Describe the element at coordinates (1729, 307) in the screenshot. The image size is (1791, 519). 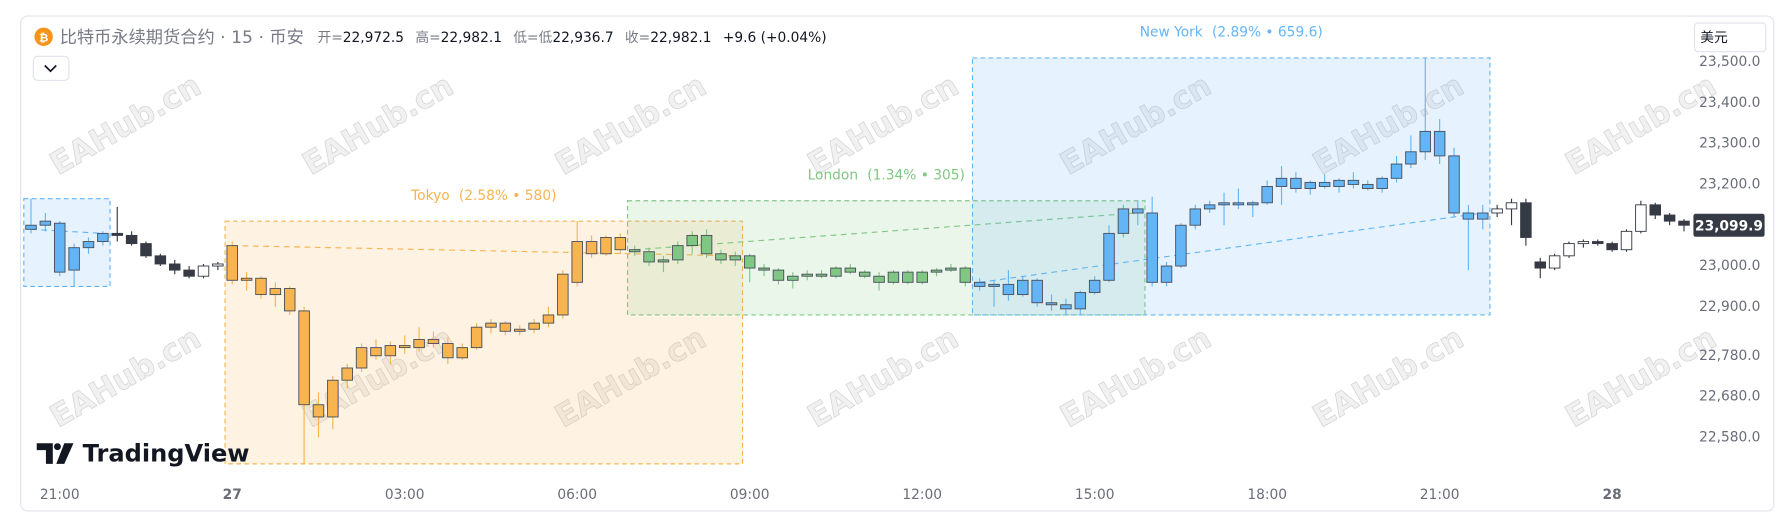
I see `y-tick-label: 22,900.0` at that location.